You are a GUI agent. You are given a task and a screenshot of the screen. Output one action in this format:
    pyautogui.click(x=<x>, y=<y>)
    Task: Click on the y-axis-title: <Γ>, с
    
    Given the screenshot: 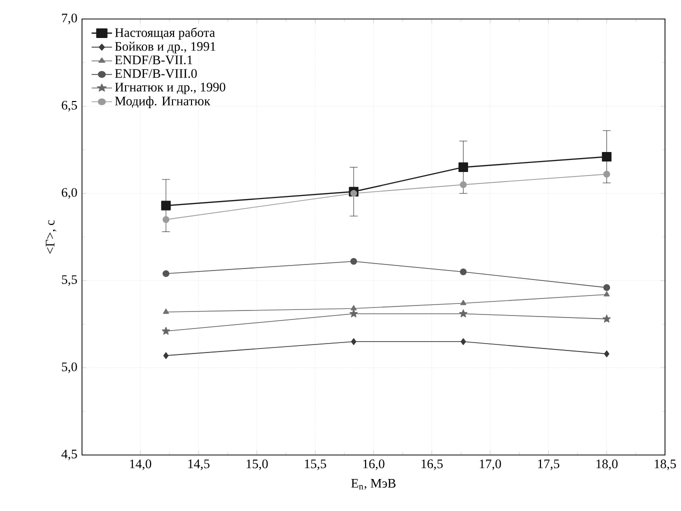 What is the action you would take?
    pyautogui.click(x=51, y=237)
    